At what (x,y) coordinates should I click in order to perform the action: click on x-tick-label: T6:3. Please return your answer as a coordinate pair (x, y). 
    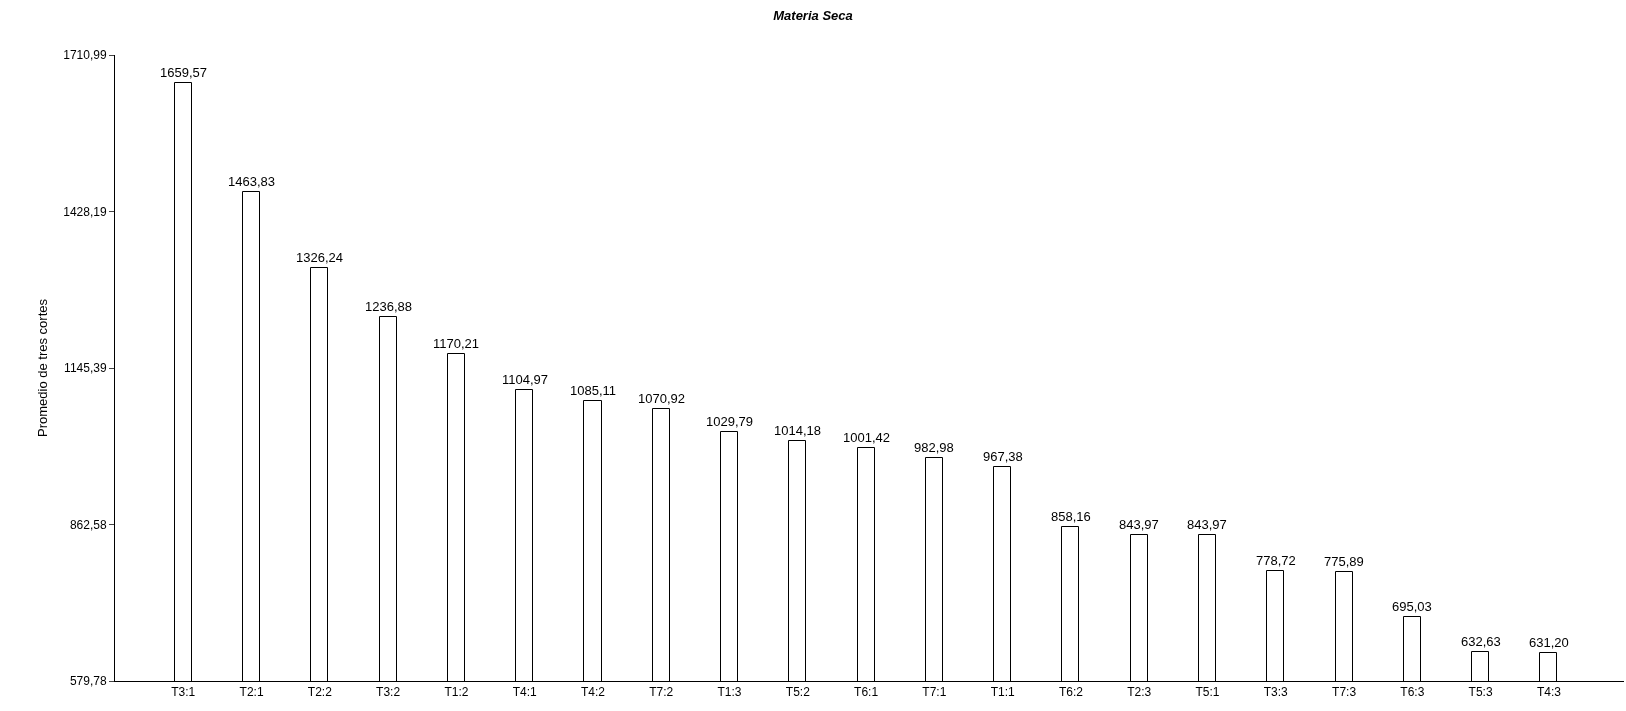
    Looking at the image, I should click on (1412, 692).